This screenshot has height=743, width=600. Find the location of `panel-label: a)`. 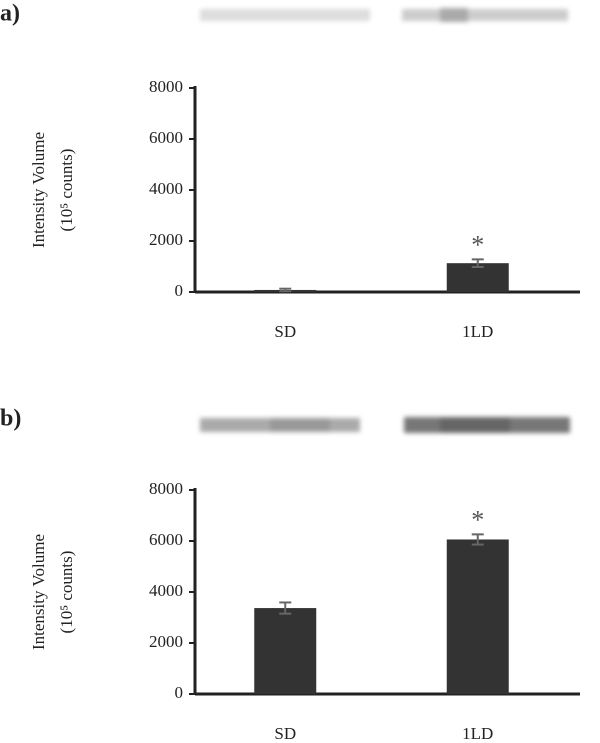

panel-label: a) is located at coordinates (10, 14).